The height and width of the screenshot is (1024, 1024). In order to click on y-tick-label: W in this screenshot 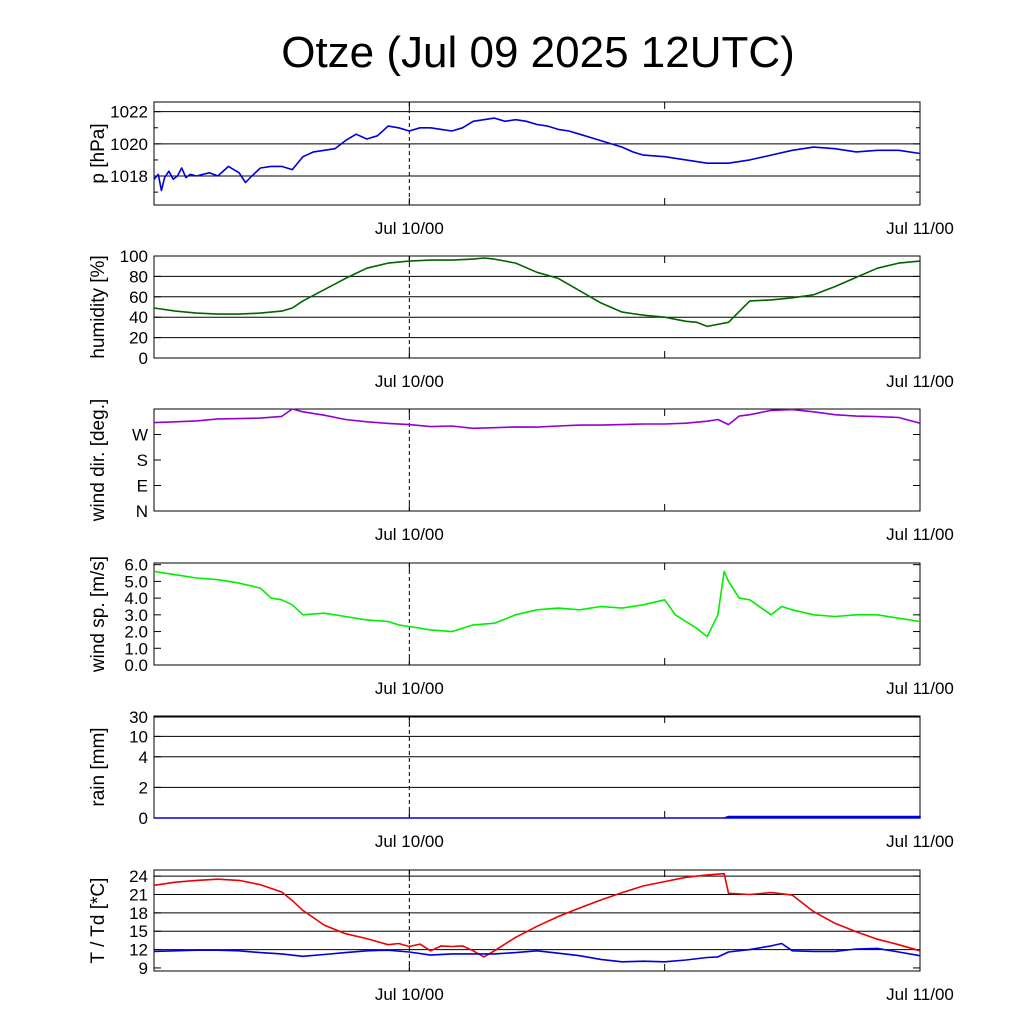, I will do `click(140, 435)`.